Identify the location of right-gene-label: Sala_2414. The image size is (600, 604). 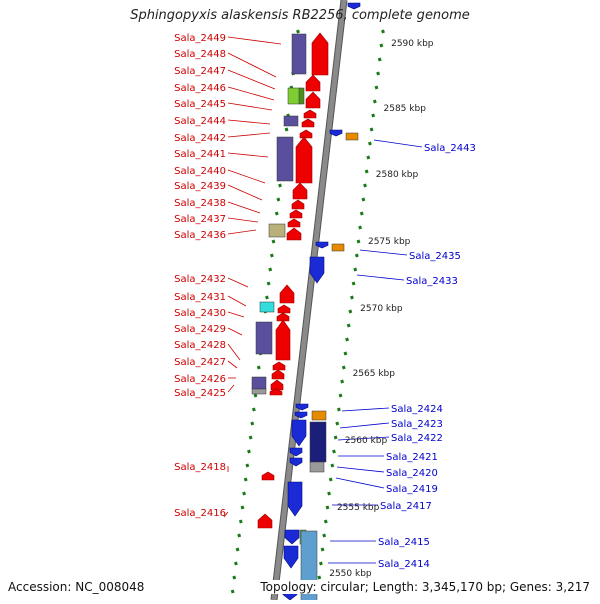
(404, 564).